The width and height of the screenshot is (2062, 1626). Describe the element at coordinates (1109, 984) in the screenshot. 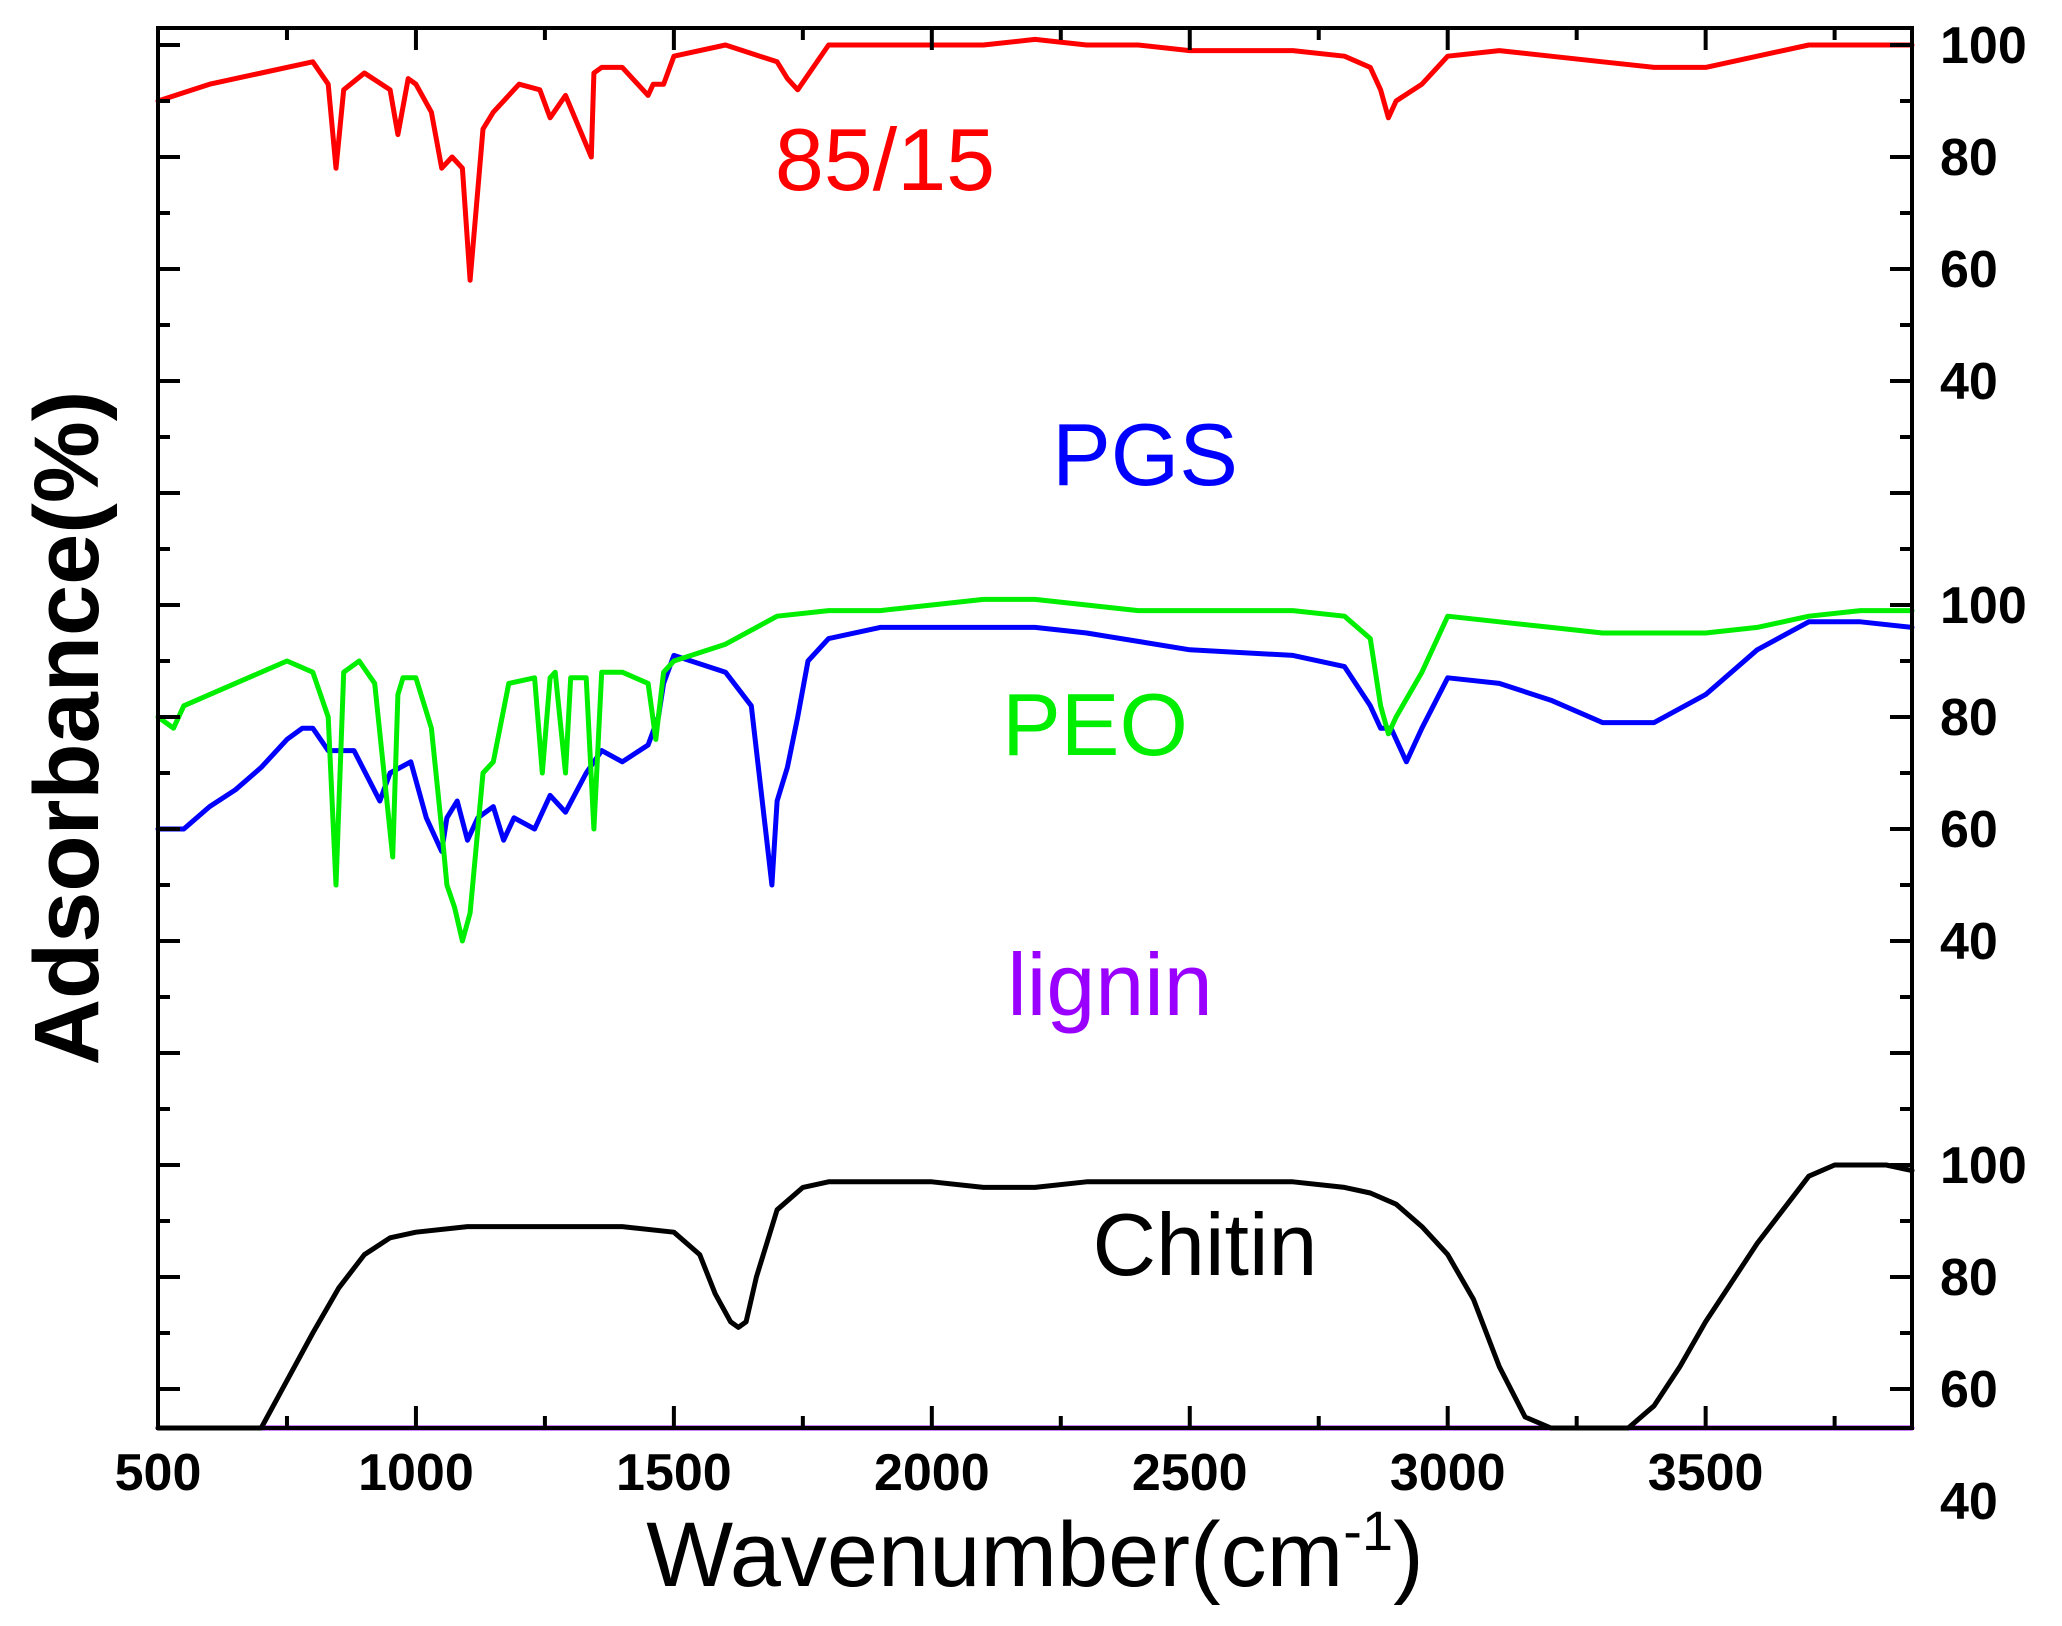

I see `series-label-lignin: lignin` at that location.